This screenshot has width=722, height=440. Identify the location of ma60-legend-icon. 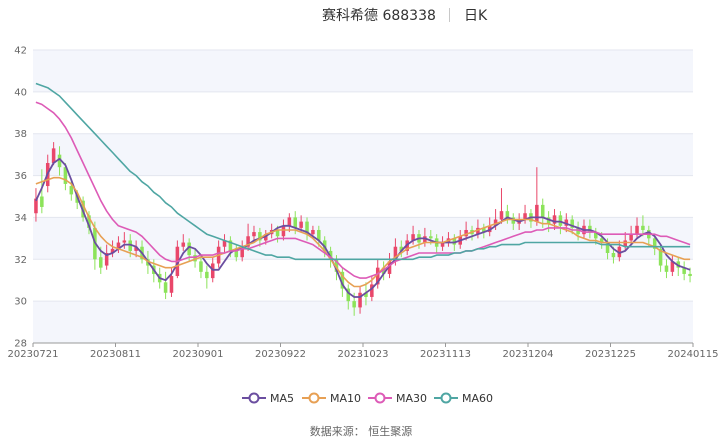
(446, 398).